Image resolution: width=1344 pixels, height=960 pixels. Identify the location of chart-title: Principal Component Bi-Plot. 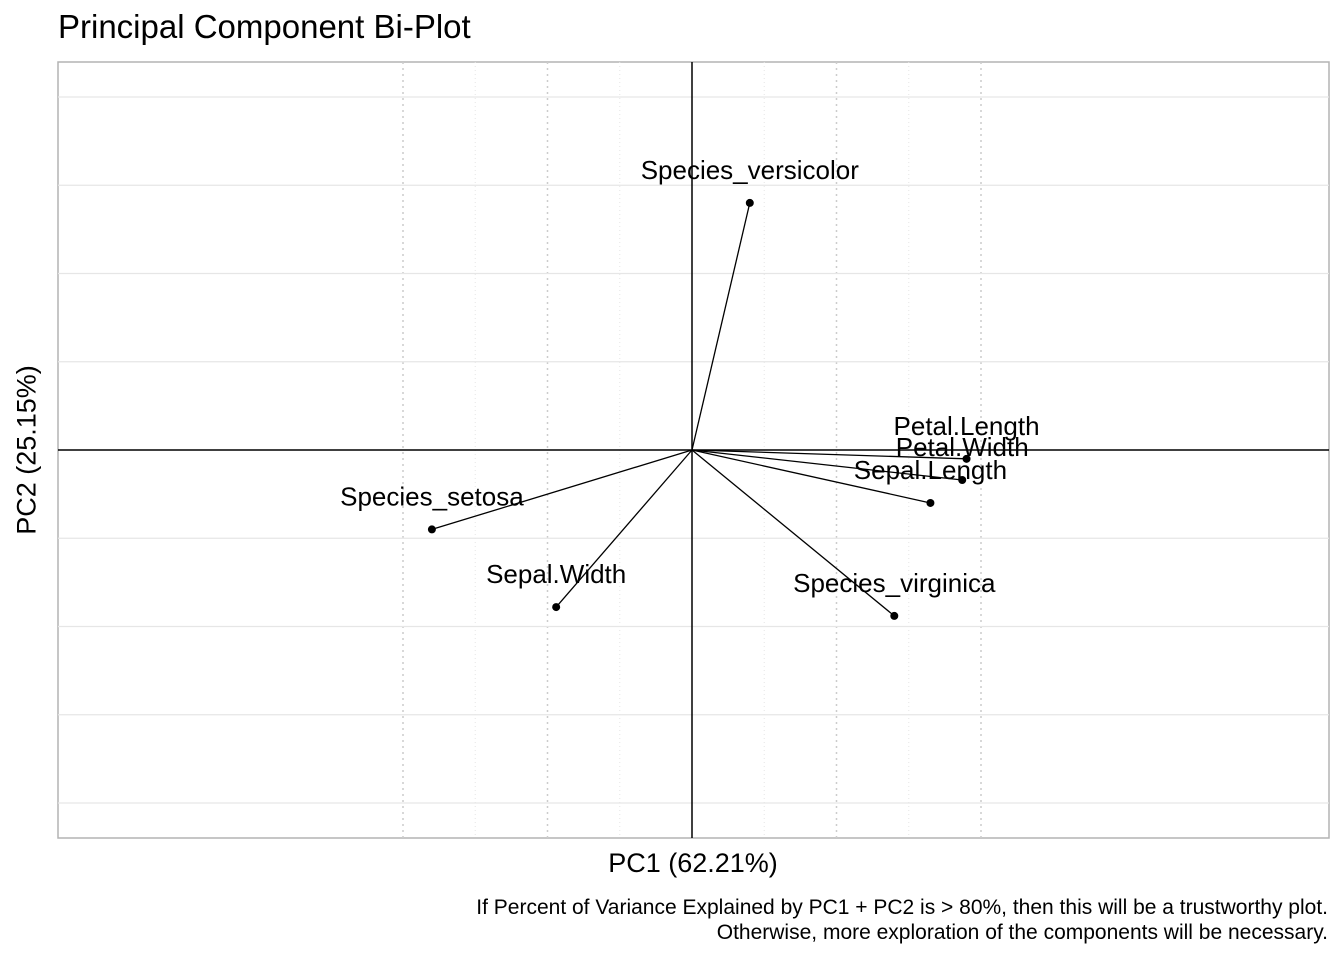
(264, 26).